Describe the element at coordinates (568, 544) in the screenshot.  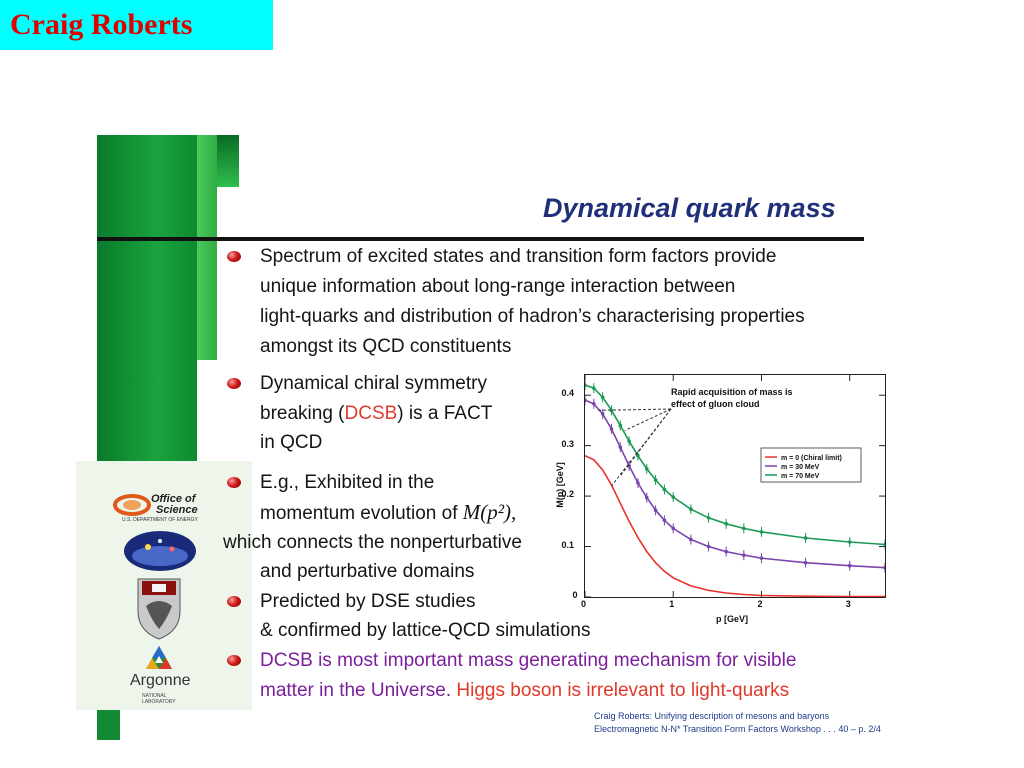
I see `y-tick-label: 0.1` at that location.